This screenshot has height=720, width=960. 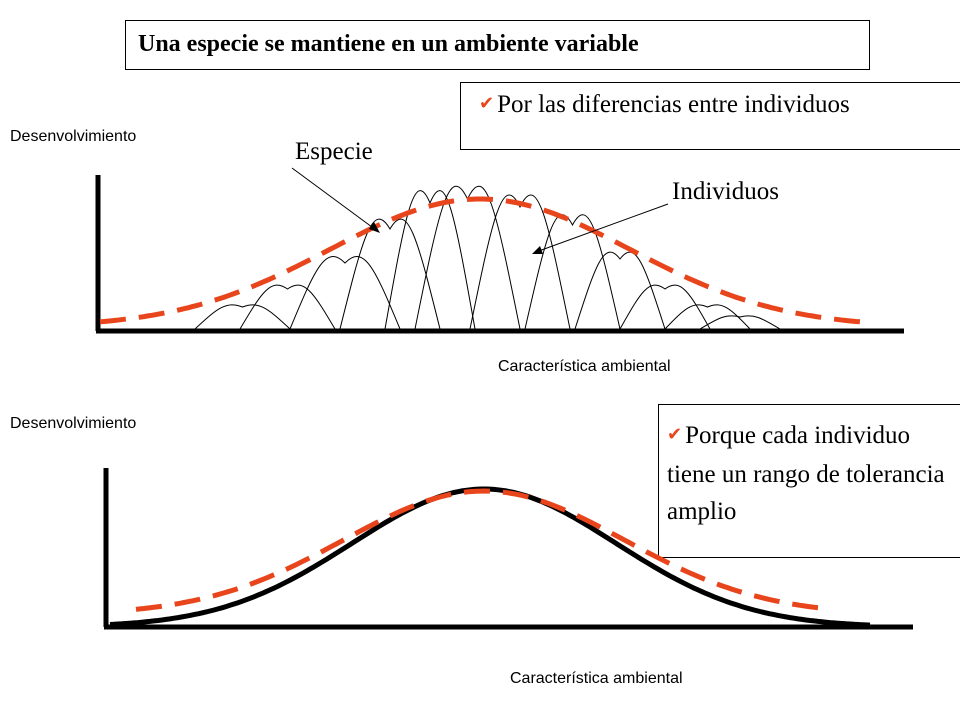 What do you see at coordinates (334, 199) in the screenshot?
I see `species-arrow` at bounding box center [334, 199].